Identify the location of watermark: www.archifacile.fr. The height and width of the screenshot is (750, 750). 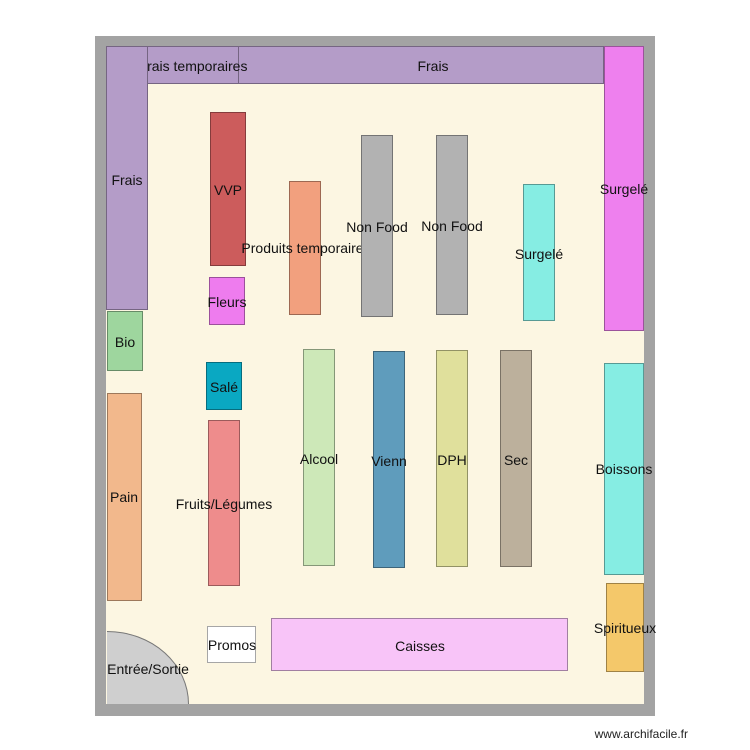
(641, 734).